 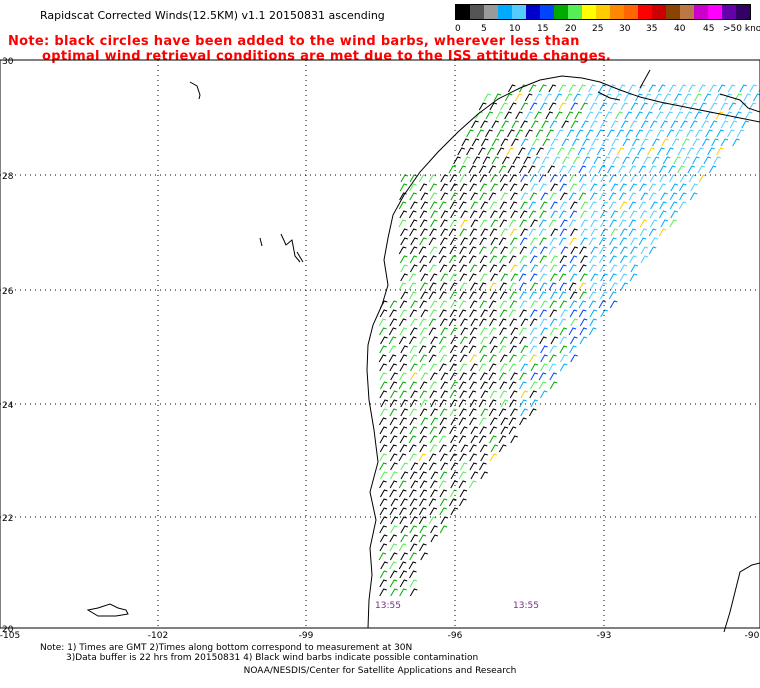 I want to click on lon-tick-label: -93, so click(x=604, y=636).